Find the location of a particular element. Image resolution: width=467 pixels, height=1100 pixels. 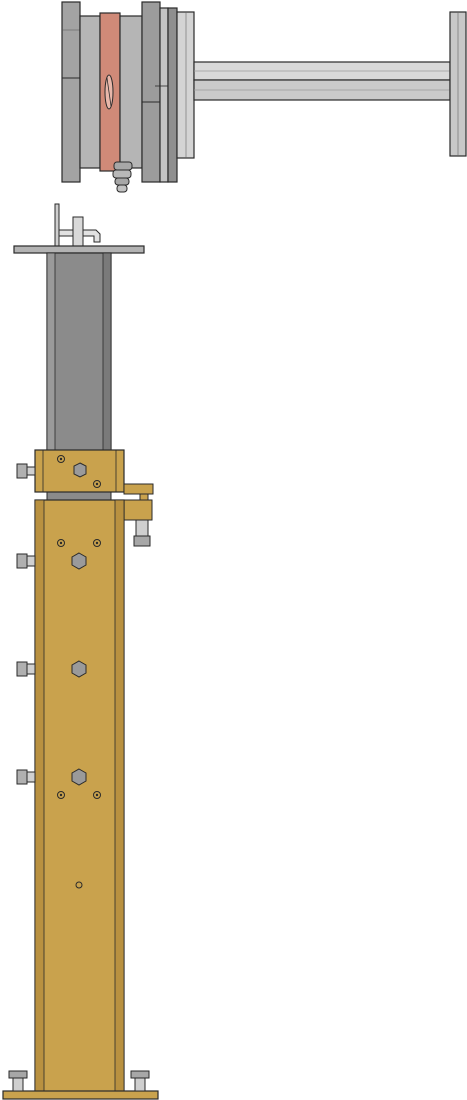

left-outer-flange is located at coordinates (71, 92).